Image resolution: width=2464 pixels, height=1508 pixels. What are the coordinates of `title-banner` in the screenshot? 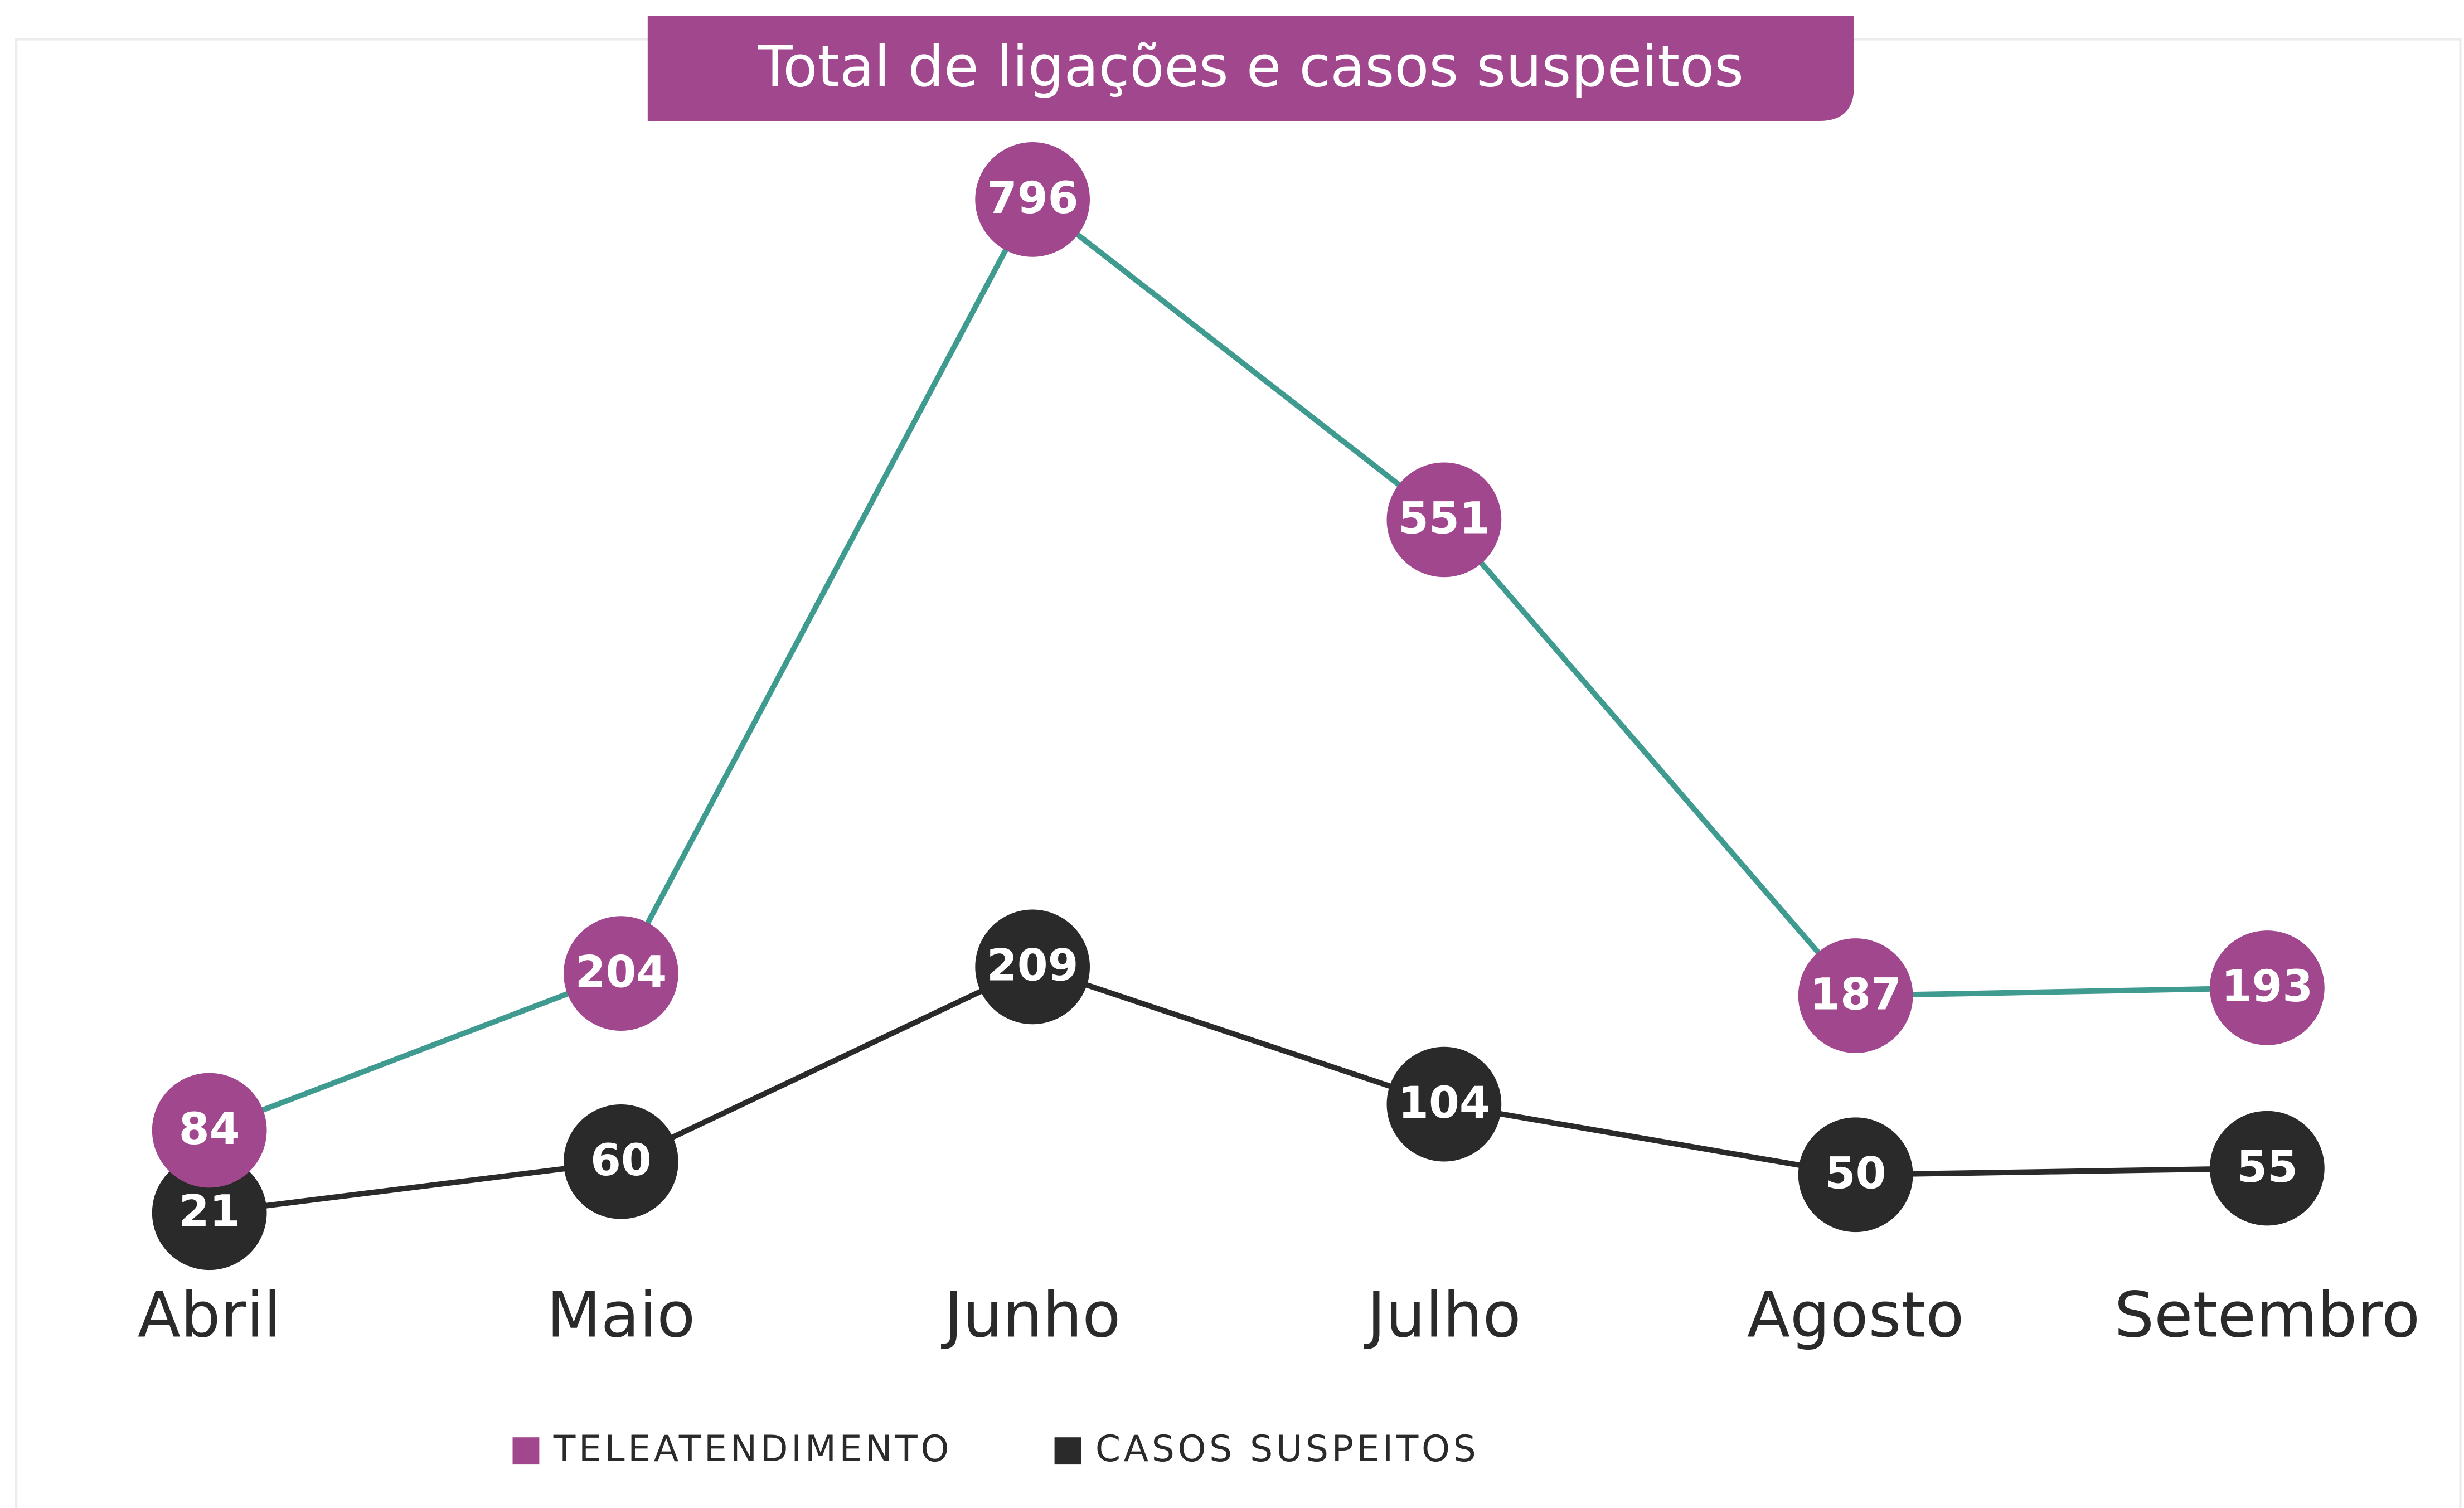 It's located at (1251, 68).